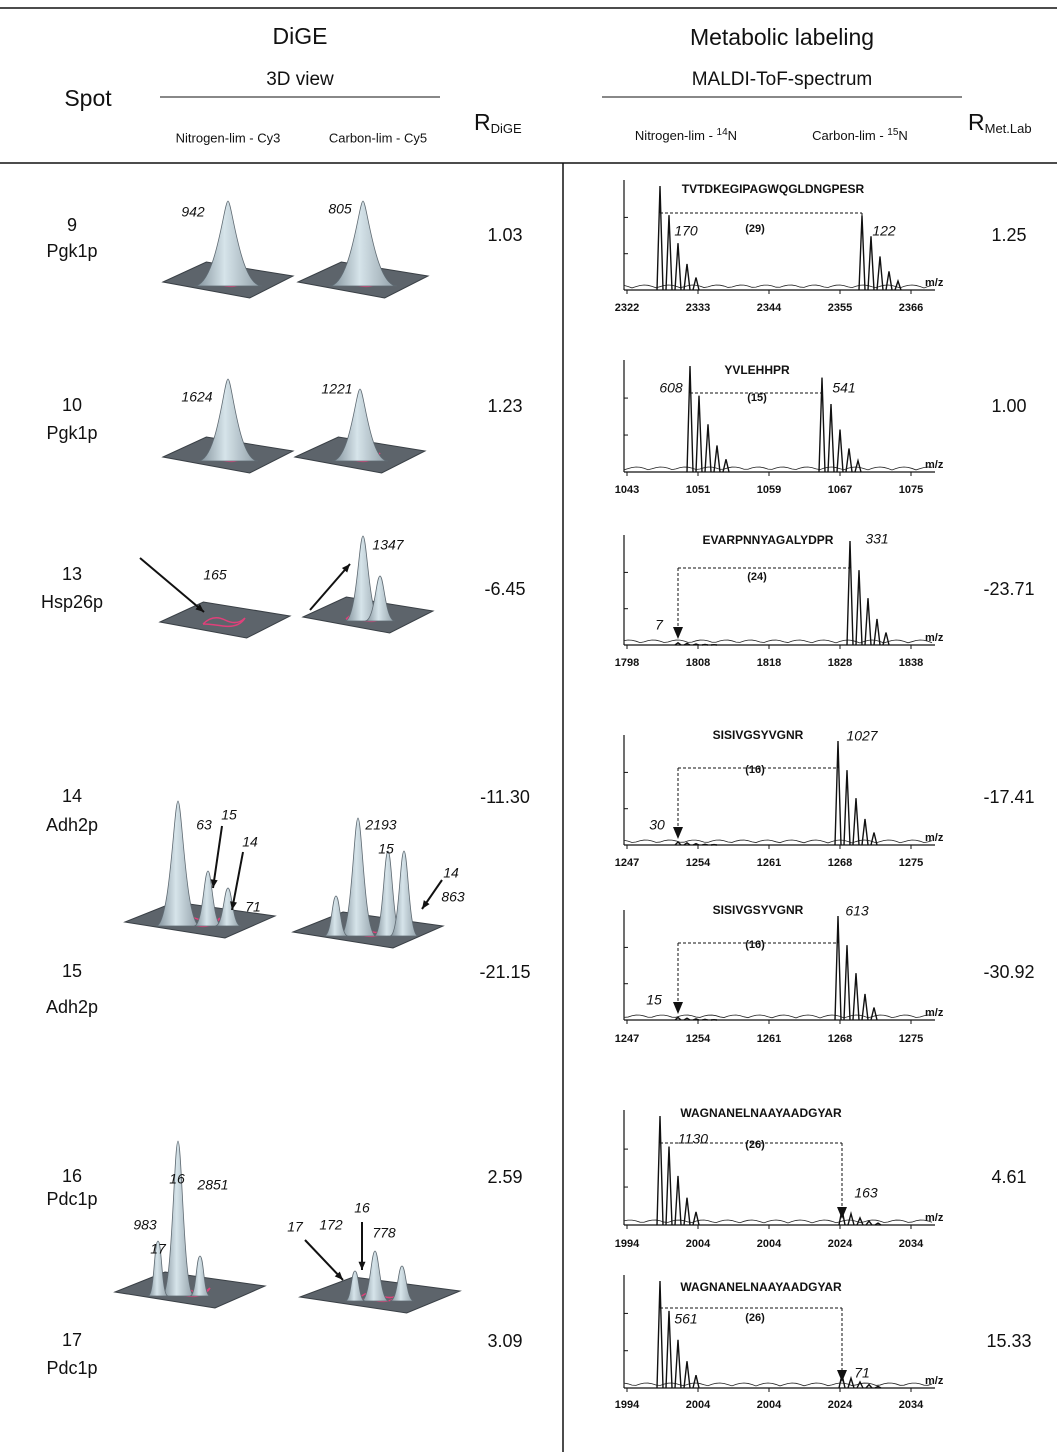 The height and width of the screenshot is (1452, 1057). What do you see at coordinates (849, 135) in the screenshot?
I see `text: Carbon-lim -` at bounding box center [849, 135].